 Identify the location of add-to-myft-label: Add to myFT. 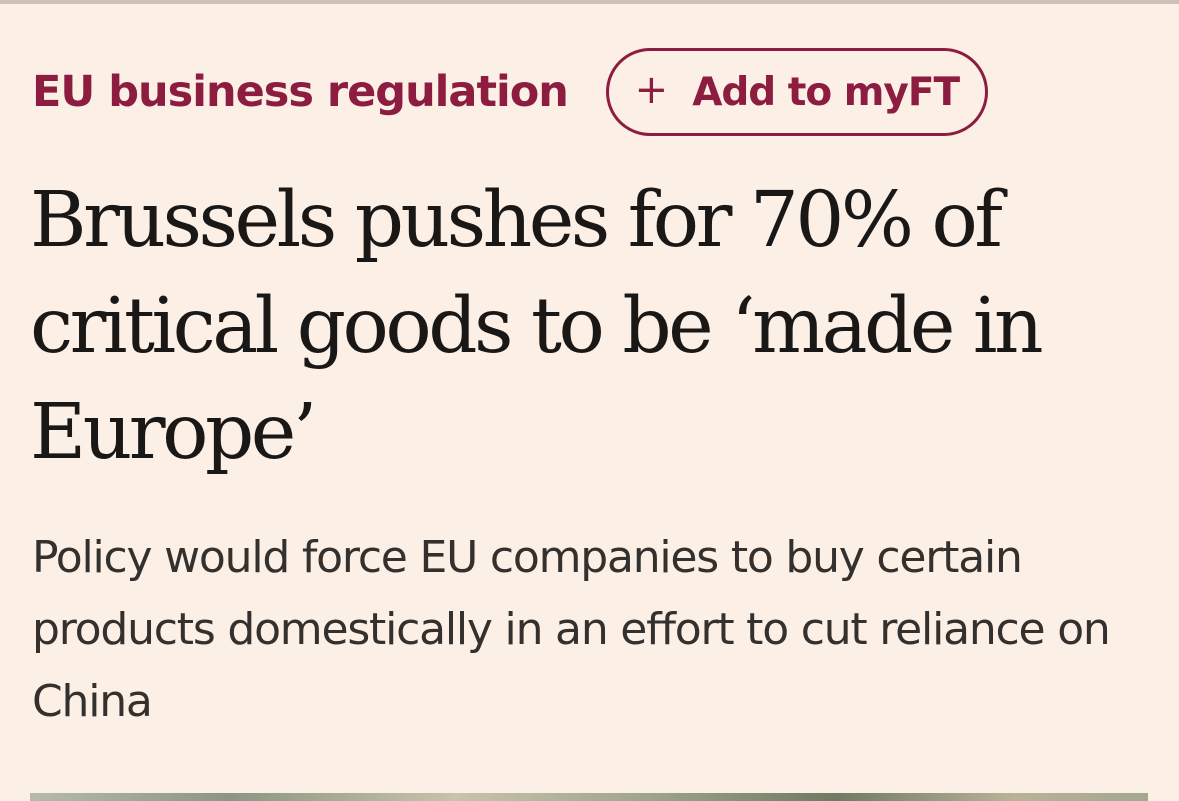
(826, 92).